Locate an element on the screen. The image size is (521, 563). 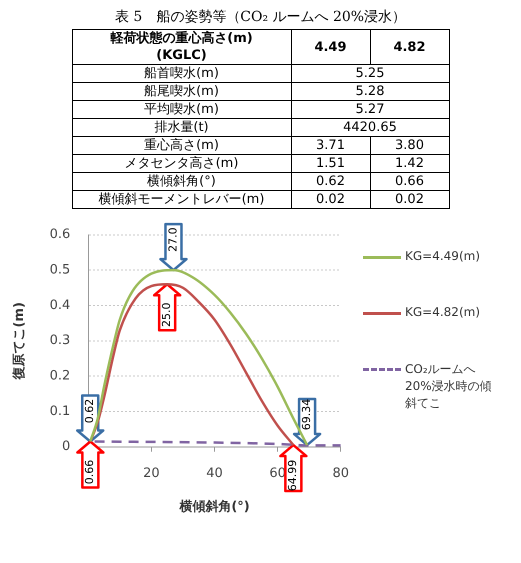
y-tick-label: 0.2 is located at coordinates (60, 376).